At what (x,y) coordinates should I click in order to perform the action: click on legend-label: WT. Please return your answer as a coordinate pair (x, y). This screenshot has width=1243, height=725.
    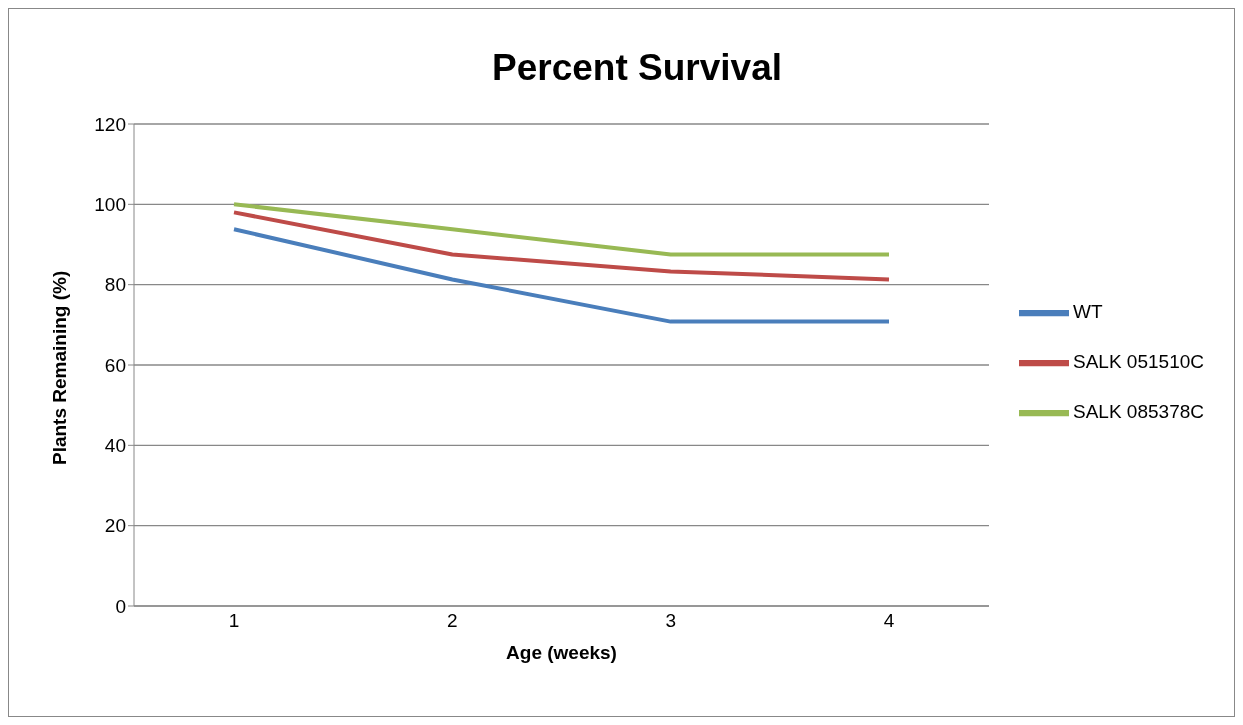
    Looking at the image, I should click on (1088, 311).